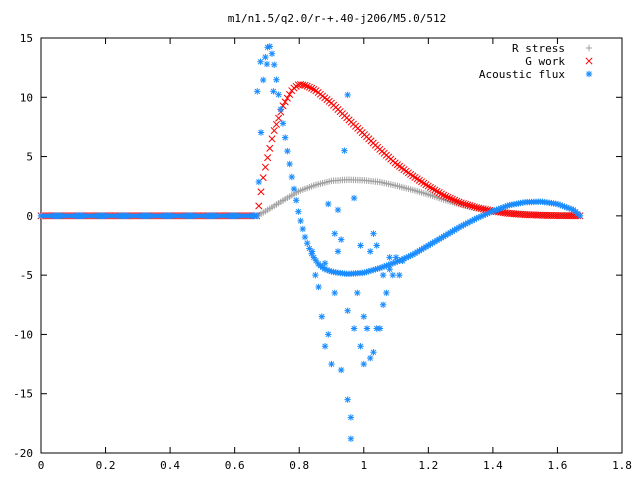 This screenshot has height=480, width=640. I want to click on y-tick-label: -15, so click(23, 394).